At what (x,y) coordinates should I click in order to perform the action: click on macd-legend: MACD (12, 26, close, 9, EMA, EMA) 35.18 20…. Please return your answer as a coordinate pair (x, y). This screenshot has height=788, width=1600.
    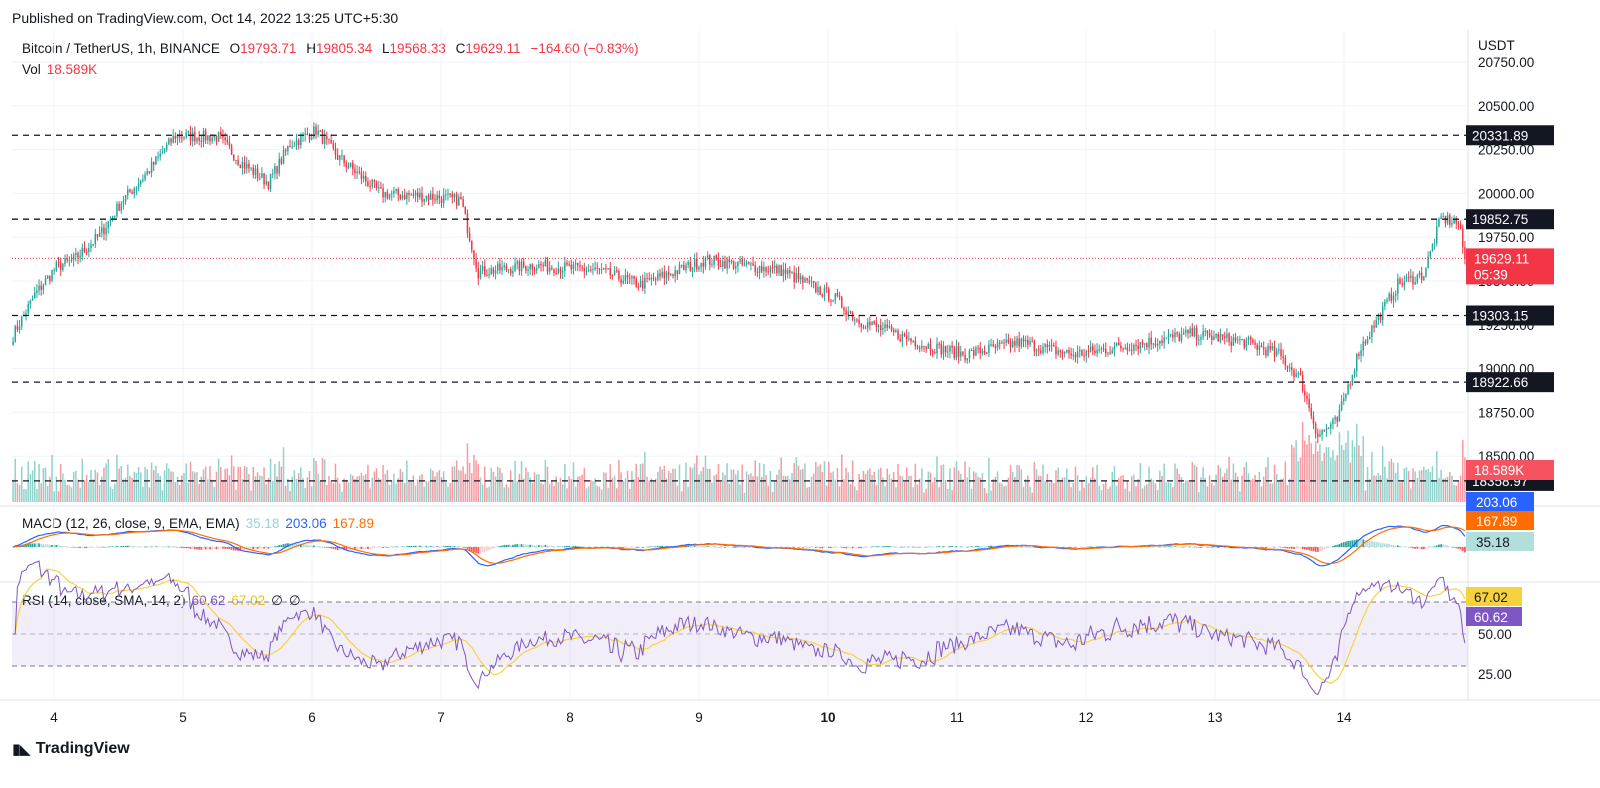
    Looking at the image, I should click on (201, 523).